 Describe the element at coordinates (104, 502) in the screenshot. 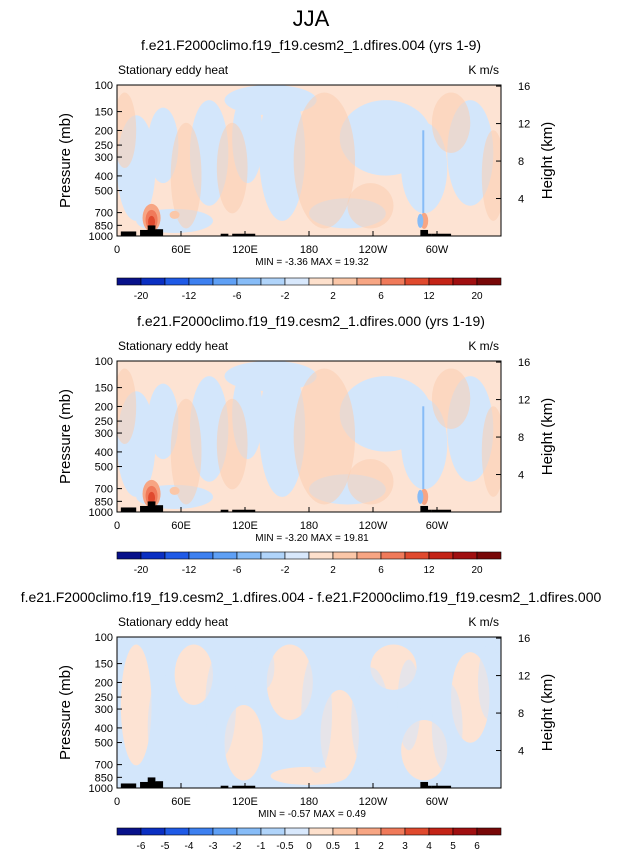

I see `y-tick-label: 850` at that location.